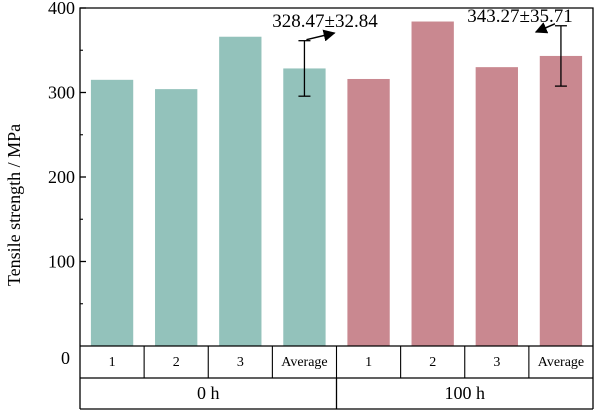  What do you see at coordinates (65, 358) in the screenshot?
I see `y-tick-label: 0` at bounding box center [65, 358].